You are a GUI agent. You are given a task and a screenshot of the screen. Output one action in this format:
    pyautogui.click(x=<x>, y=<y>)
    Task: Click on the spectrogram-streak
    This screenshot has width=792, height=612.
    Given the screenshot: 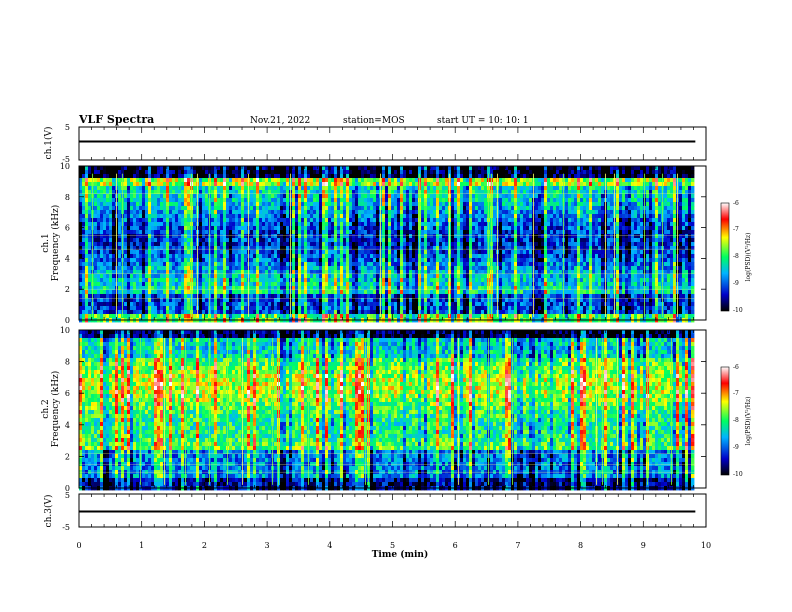 What is the action you would take?
    pyautogui.click(x=380, y=245)
    